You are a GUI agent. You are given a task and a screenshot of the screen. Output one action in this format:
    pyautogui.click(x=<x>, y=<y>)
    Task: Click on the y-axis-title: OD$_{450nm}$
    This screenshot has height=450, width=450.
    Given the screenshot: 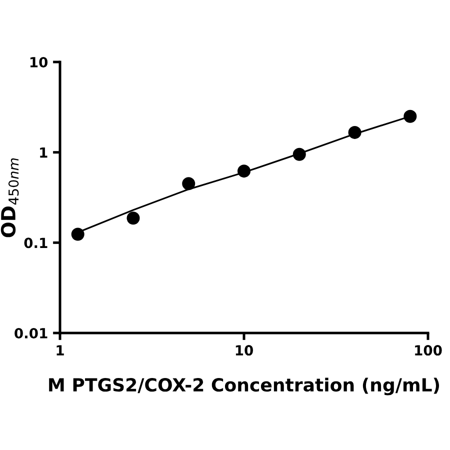 What is the action you would take?
    pyautogui.click(x=9, y=198)
    